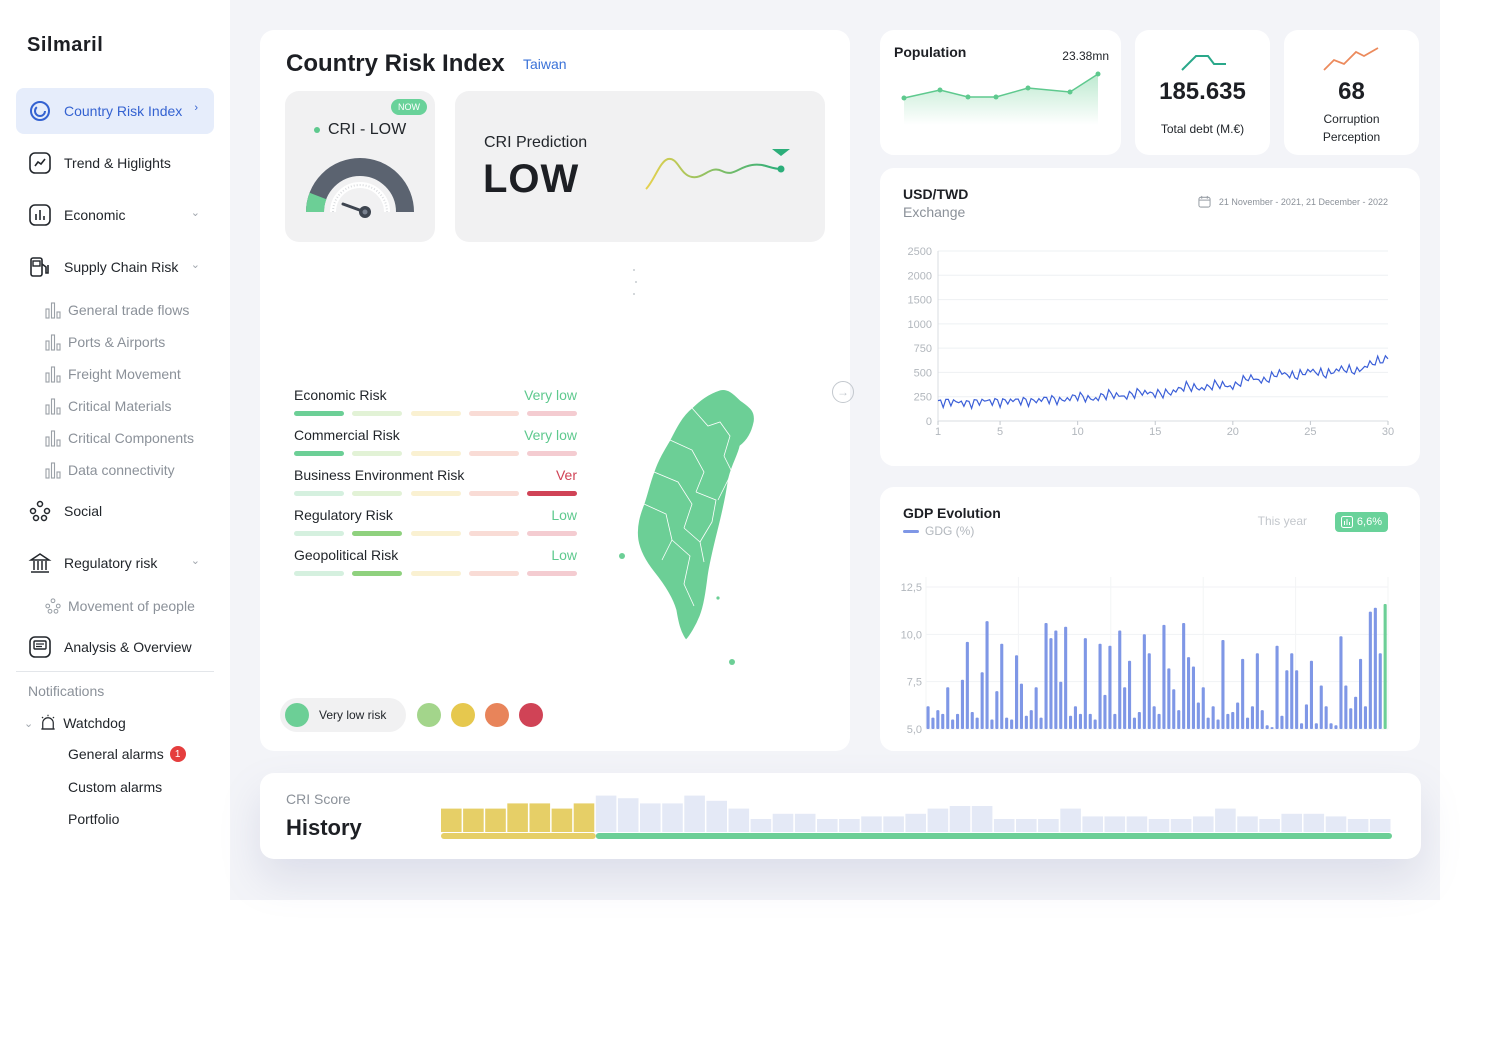  I want to click on sidebar-subitem-movement-of-people: Movement of people, so click(119, 606).